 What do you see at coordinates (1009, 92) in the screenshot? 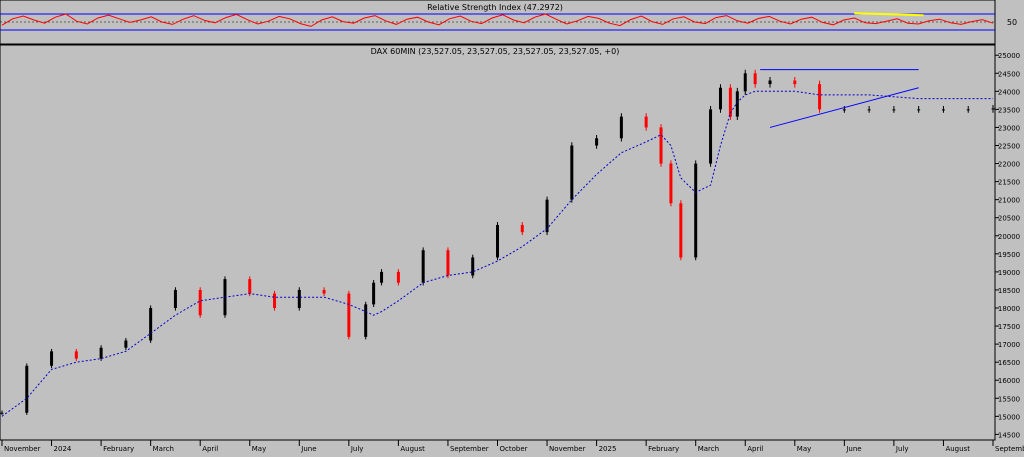
I see `price-y-tick-label: 24000` at bounding box center [1009, 92].